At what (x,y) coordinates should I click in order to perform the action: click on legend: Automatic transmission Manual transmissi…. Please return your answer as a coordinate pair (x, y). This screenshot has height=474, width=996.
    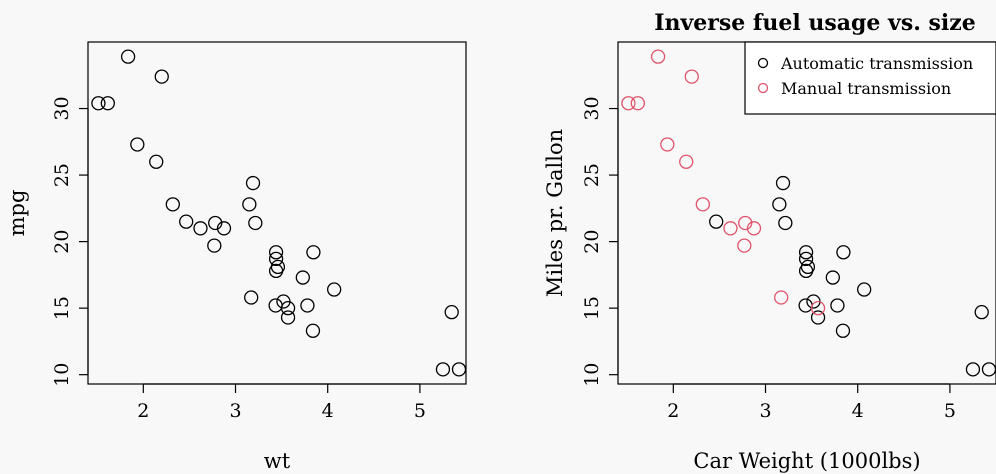
    Looking at the image, I should click on (870, 78).